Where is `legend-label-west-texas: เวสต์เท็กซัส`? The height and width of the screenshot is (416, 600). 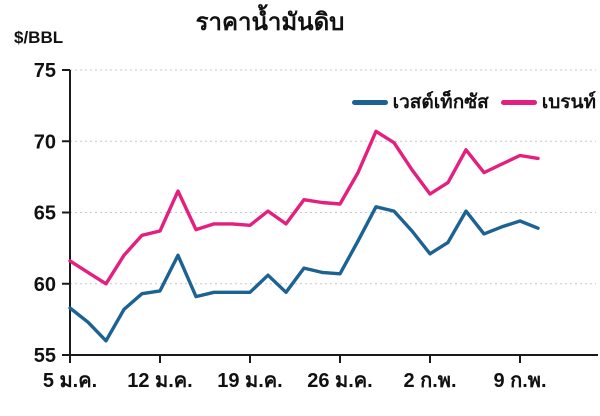
legend-label-west-texas: เวสต์เท็กซัส is located at coordinates (440, 102).